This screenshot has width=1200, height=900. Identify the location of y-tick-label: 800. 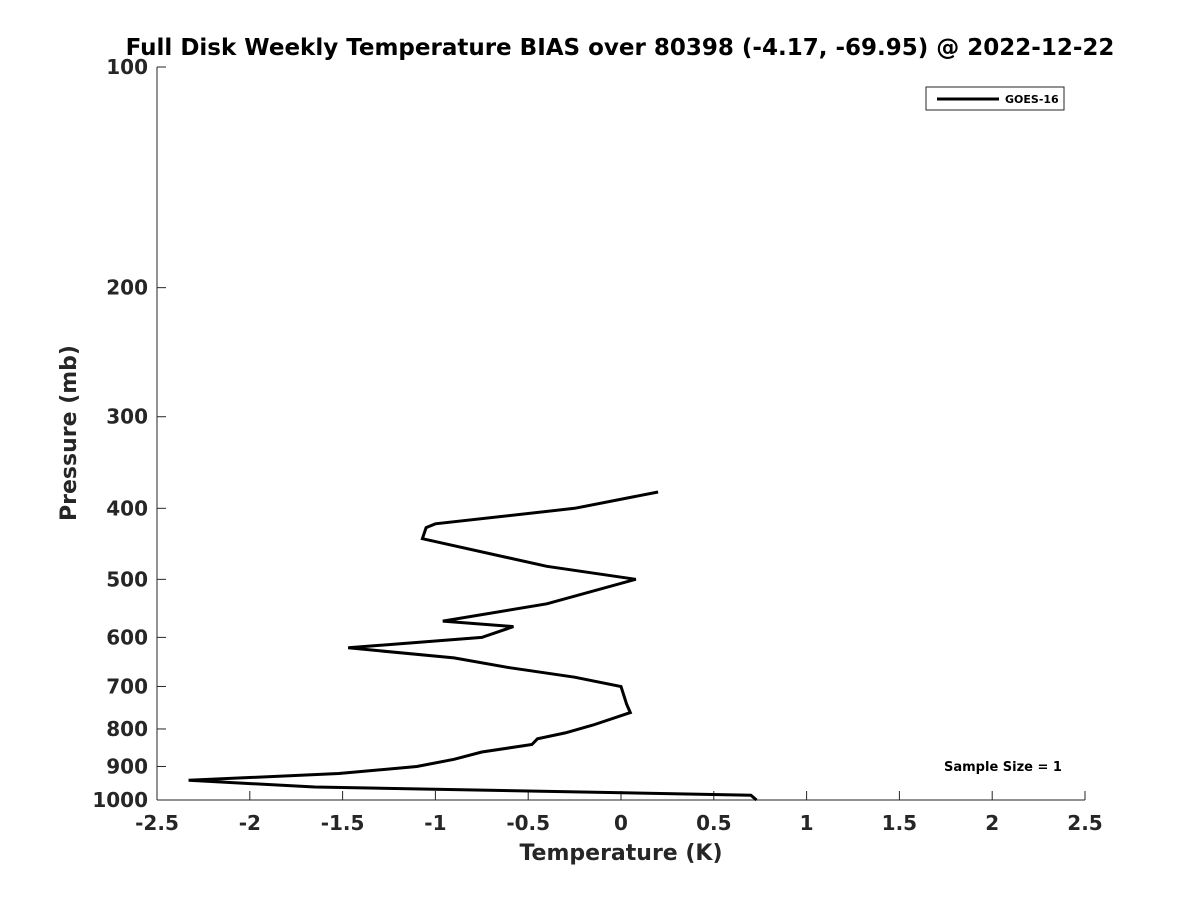
(127, 729).